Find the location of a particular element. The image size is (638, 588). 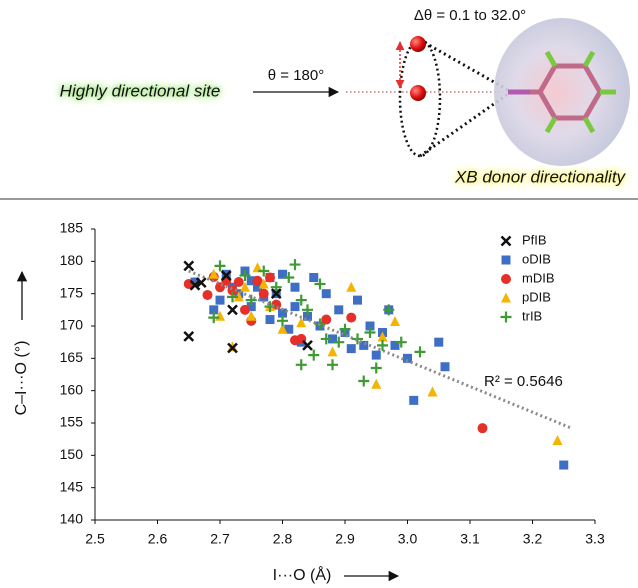

x-tick-label: 2.8 is located at coordinates (283, 539).